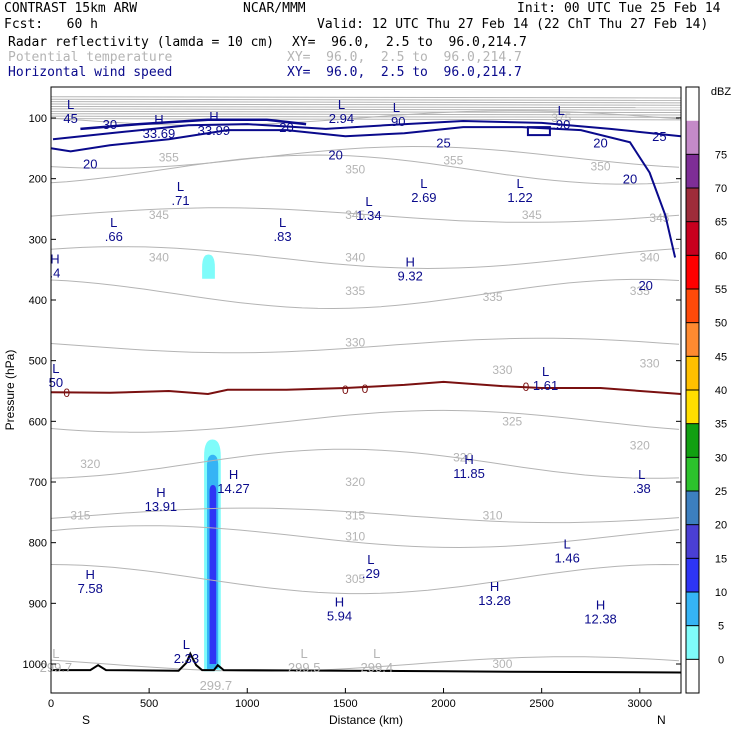  Describe the element at coordinates (355, 579) in the screenshot. I see `theta-label: 305` at that location.